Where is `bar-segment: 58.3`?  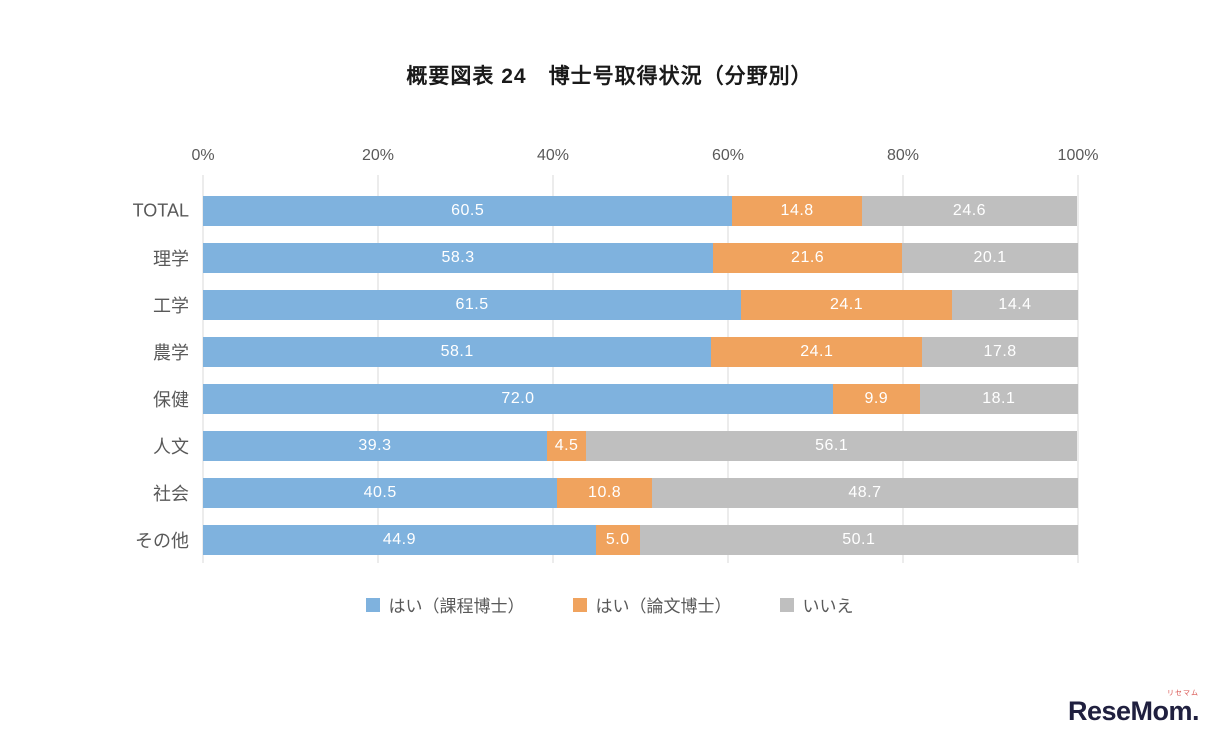
bar-segment: 58.3 is located at coordinates (458, 257).